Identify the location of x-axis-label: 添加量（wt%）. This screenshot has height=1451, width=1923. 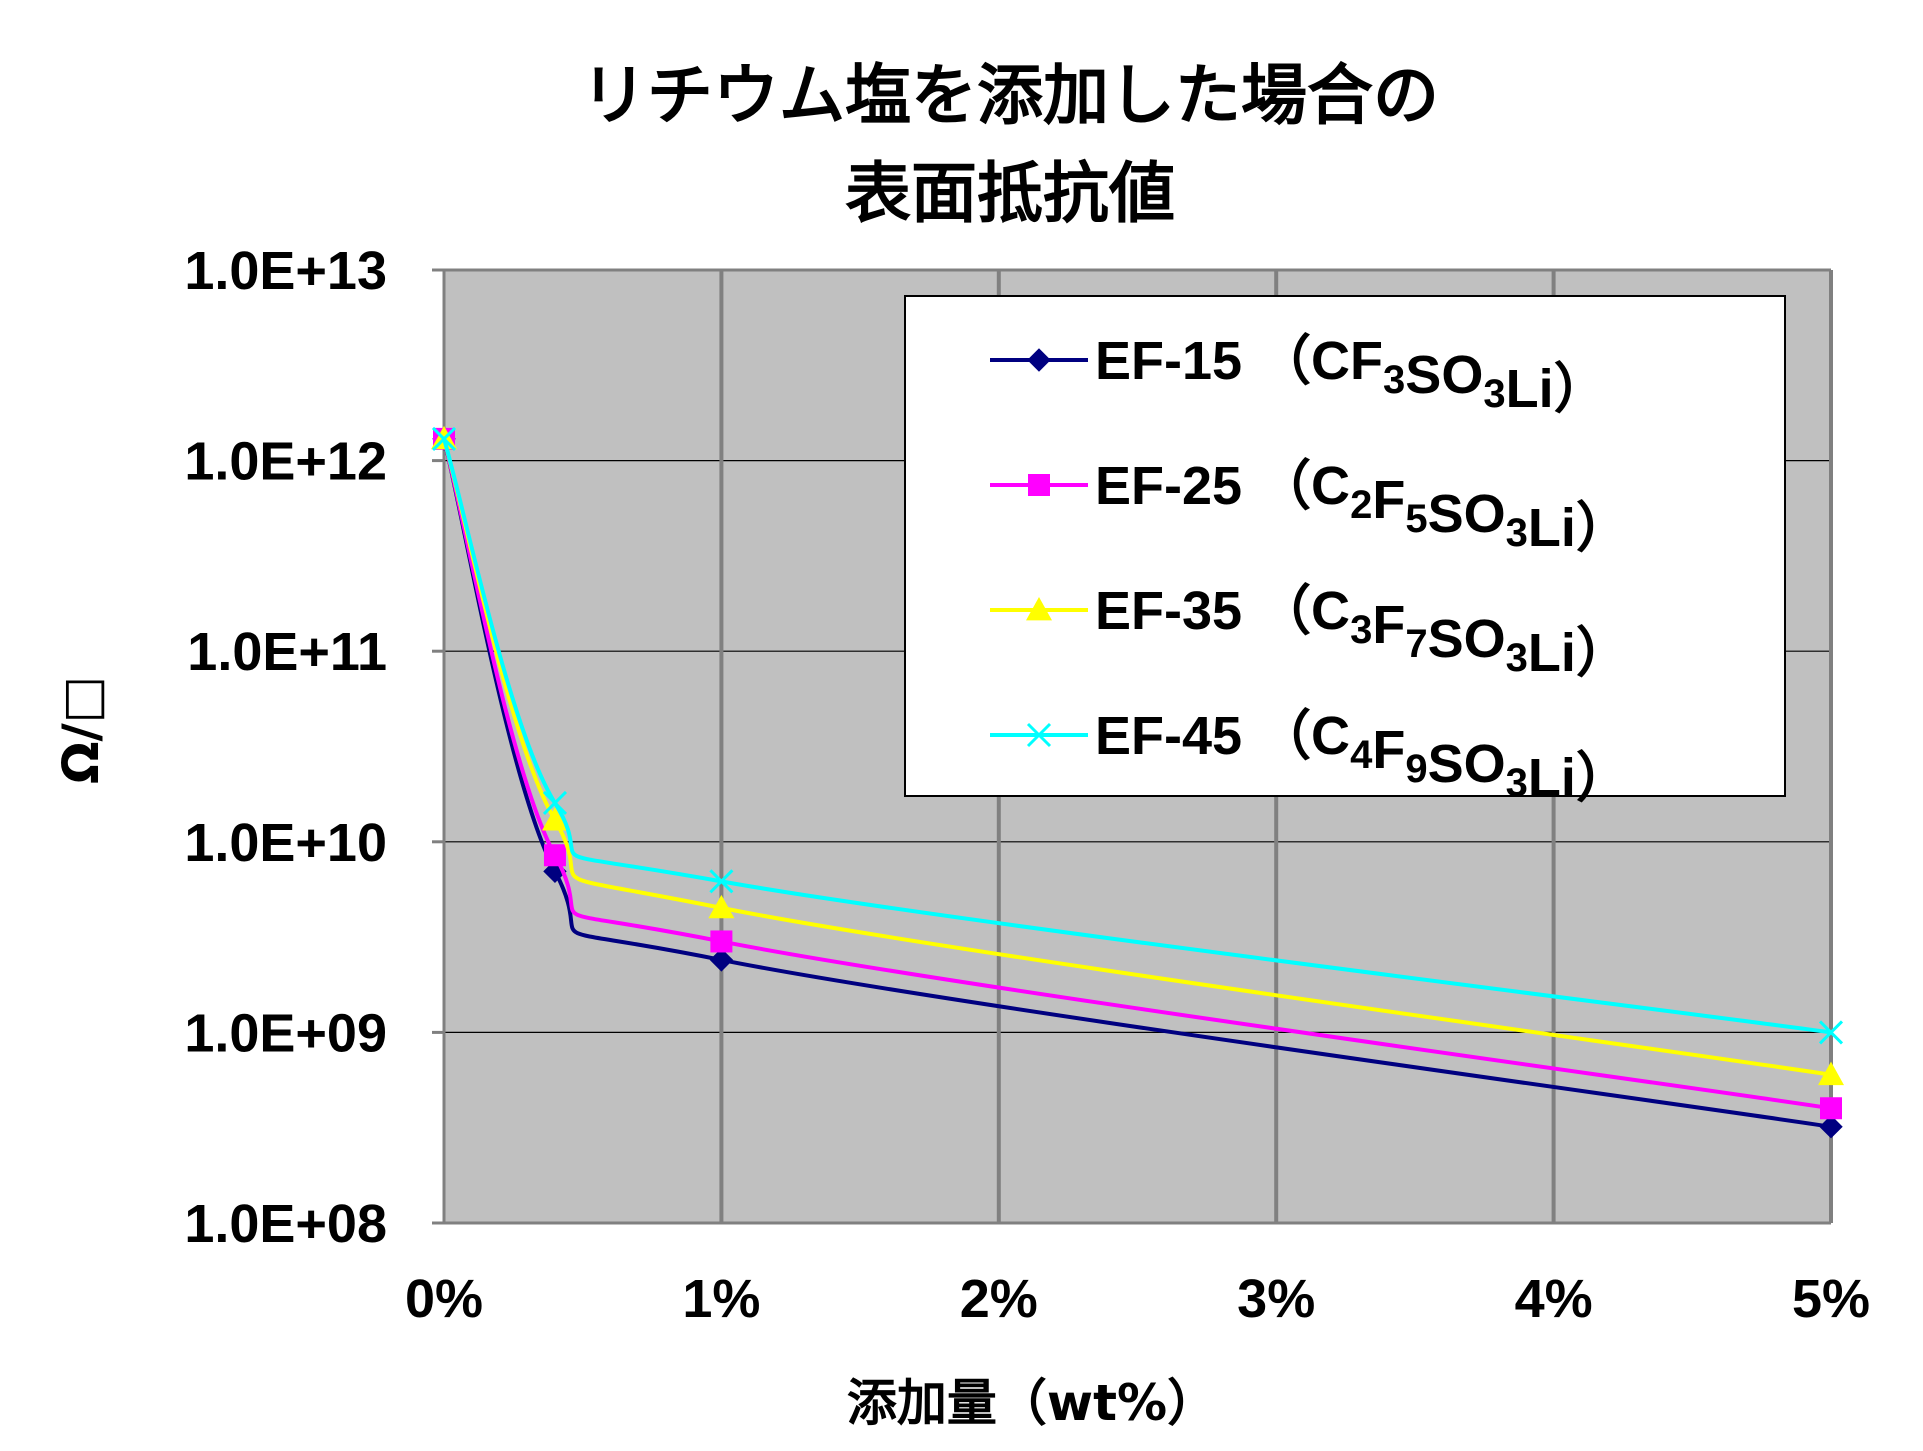
(1032, 1403).